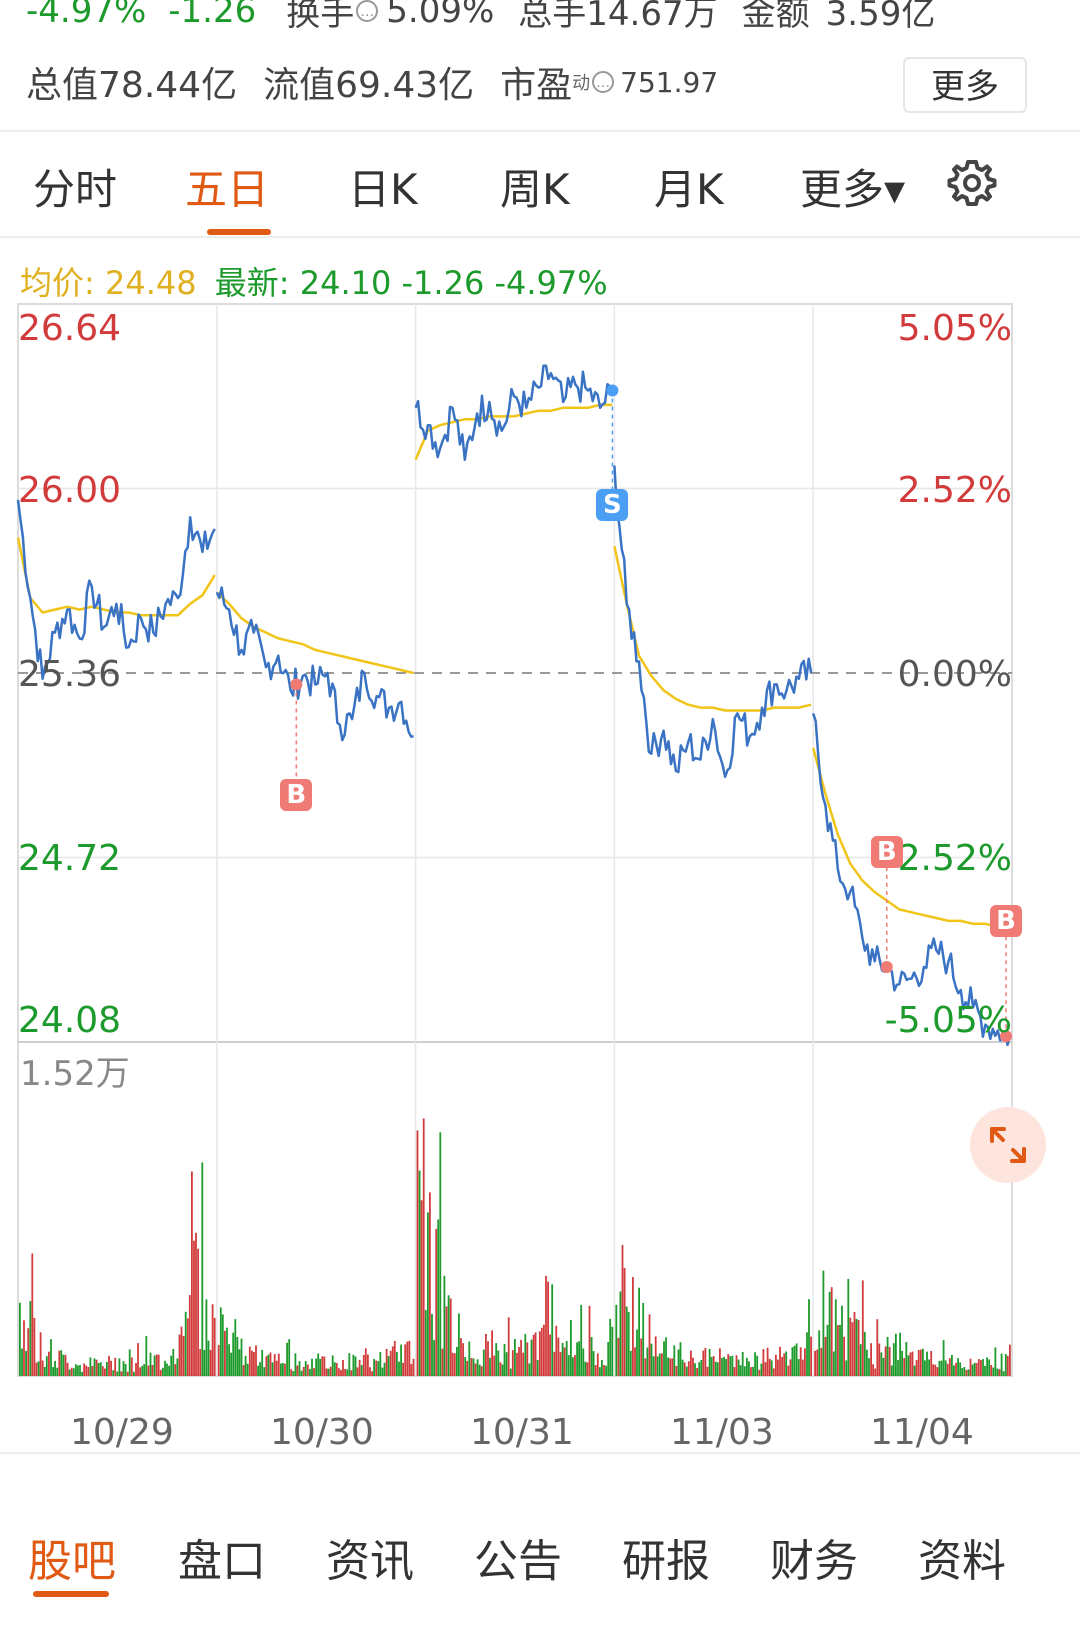 This screenshot has width=1080, height=1630. Describe the element at coordinates (227, 189) in the screenshot. I see `tab-five-day: 五日` at that location.